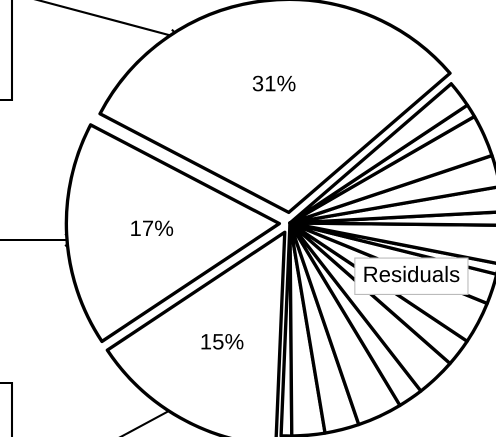 The height and width of the screenshot is (437, 496). I want to click on data-label: 31%, so click(274, 84).